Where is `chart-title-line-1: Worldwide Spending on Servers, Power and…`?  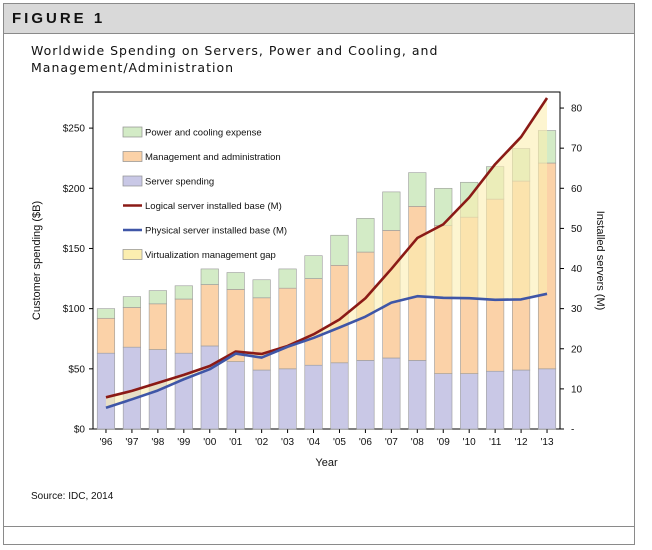
chart-title-line-1: Worldwide Spending on Servers, Power and… is located at coordinates (235, 50).